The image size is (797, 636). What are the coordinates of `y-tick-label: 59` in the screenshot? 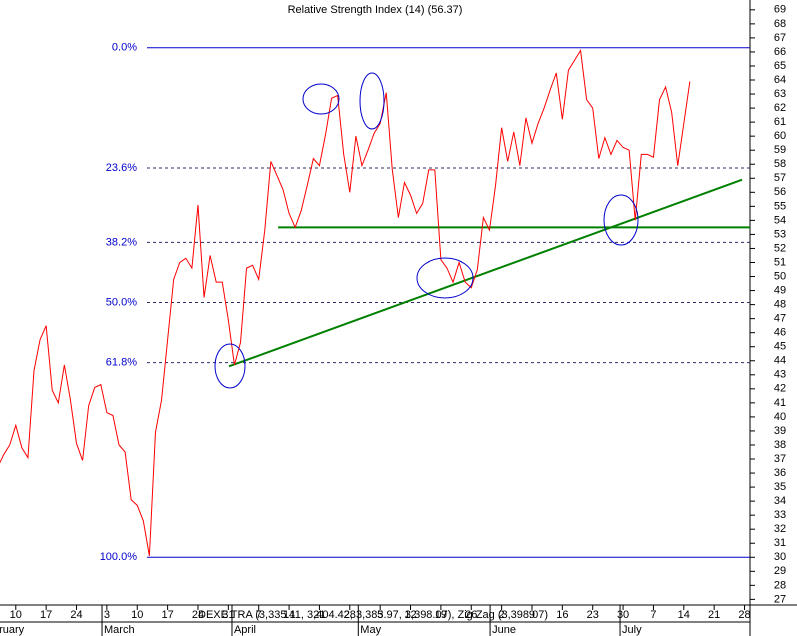 It's located at (780, 150).